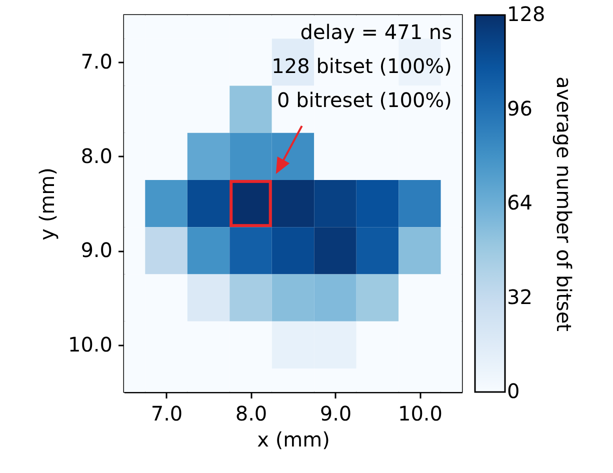 The width and height of the screenshot is (613, 473). Describe the element at coordinates (519, 108) in the screenshot. I see `color-bar-label: 96` at that location.